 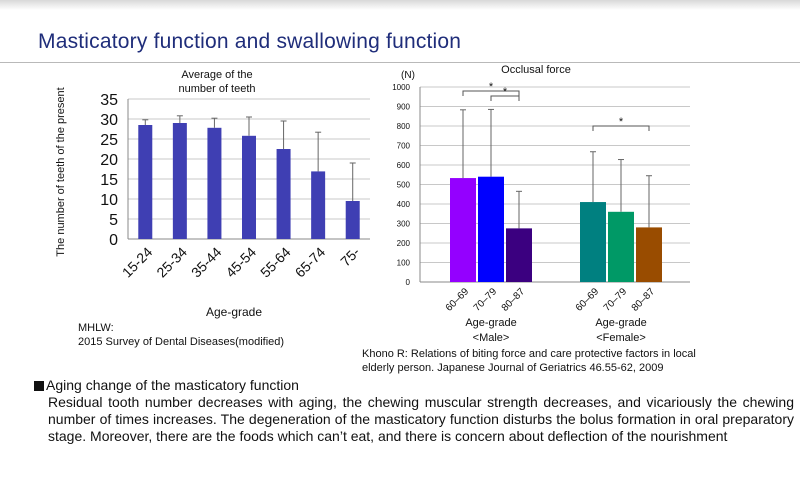 I want to click on chart2-title: Occlusal force, so click(x=536, y=70).